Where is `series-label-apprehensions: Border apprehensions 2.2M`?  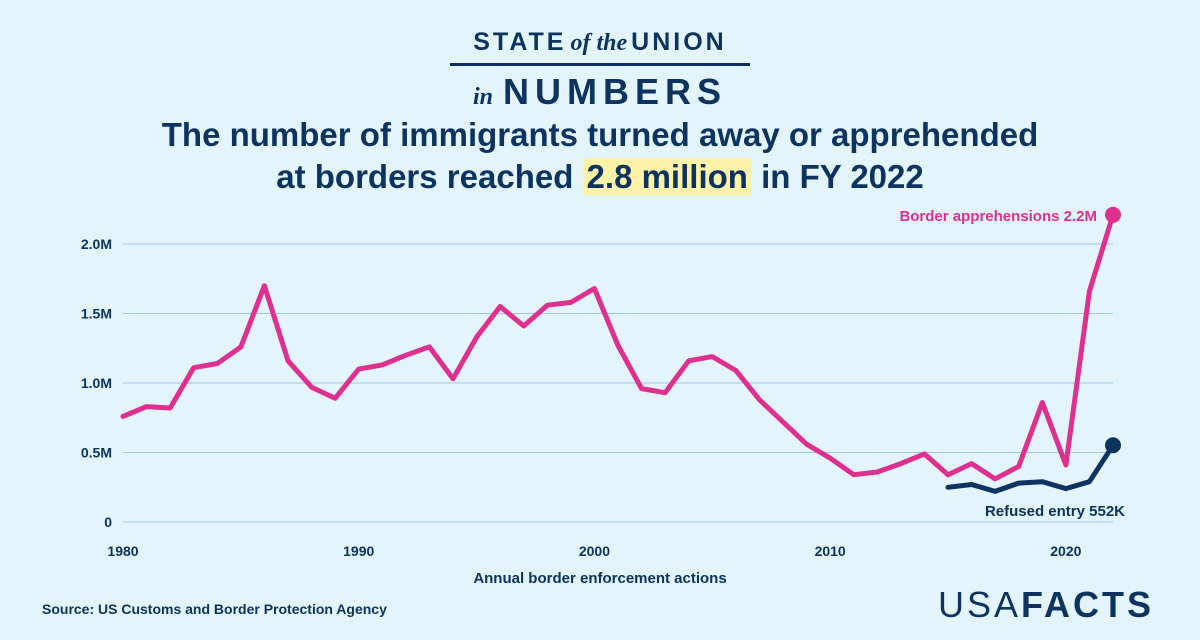
series-label-apprehensions: Border apprehensions 2.2M is located at coordinates (998, 216).